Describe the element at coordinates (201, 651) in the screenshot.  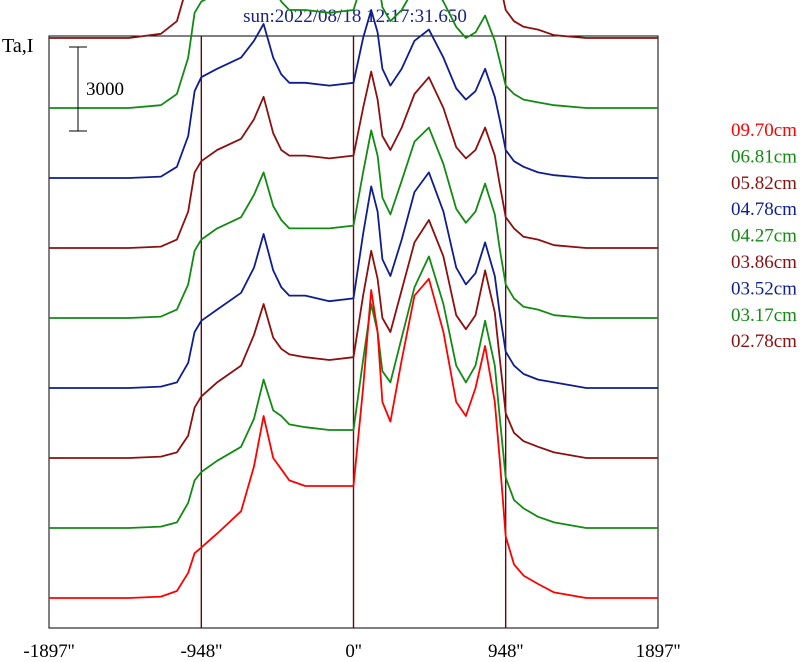
I see `x-tick-label: -948''` at that location.